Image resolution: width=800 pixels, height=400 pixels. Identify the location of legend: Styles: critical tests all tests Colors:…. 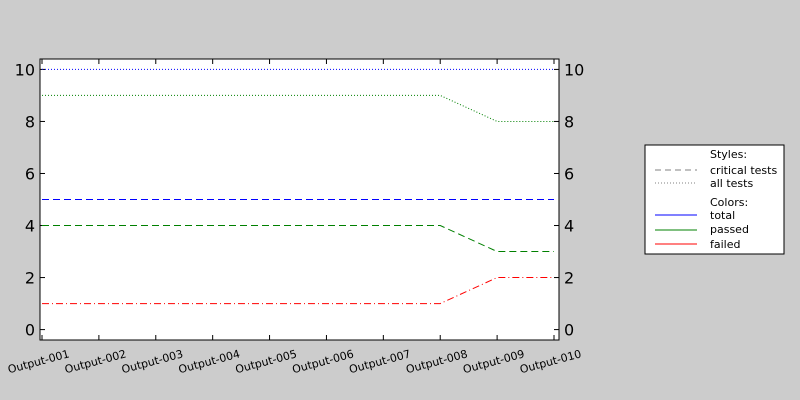
(714, 199).